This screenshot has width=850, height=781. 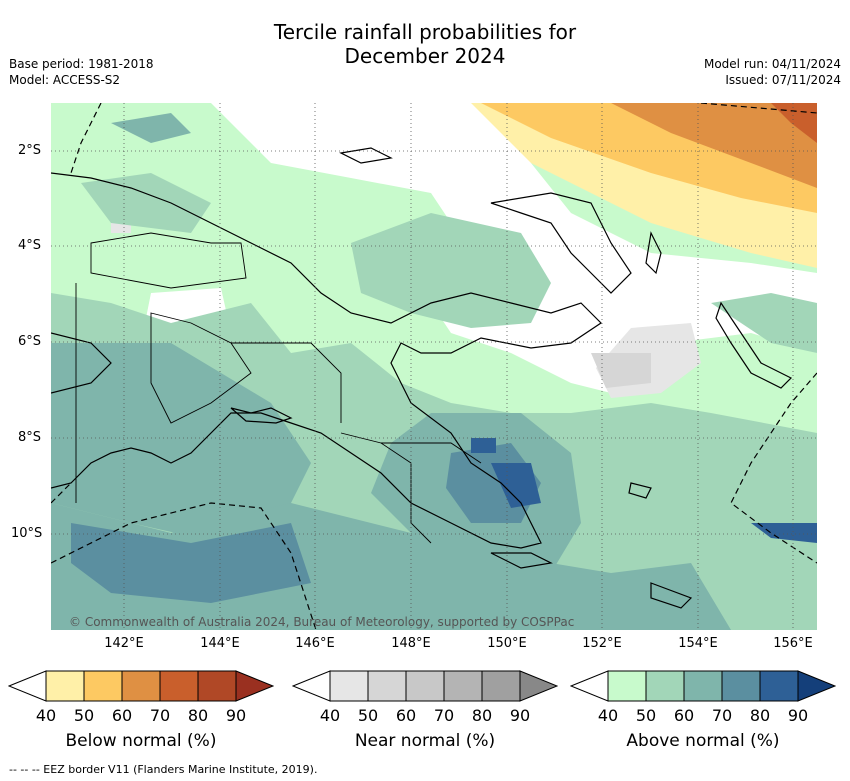 What do you see at coordinates (220, 643) in the screenshot?
I see `lon-label: 144°E` at bounding box center [220, 643].